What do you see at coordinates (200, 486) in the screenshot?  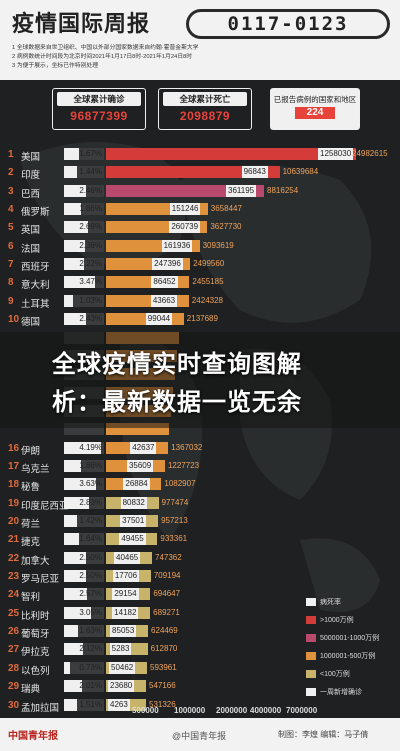 I see `chart-row: 18 秘鲁 3.63% 26884 1082907` at bounding box center [200, 486].